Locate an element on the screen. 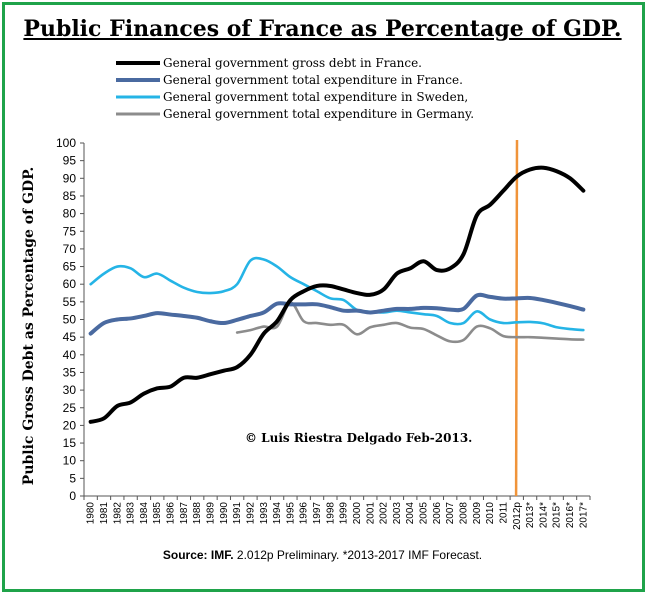  x-tick-label: 2009 is located at coordinates (477, 513).